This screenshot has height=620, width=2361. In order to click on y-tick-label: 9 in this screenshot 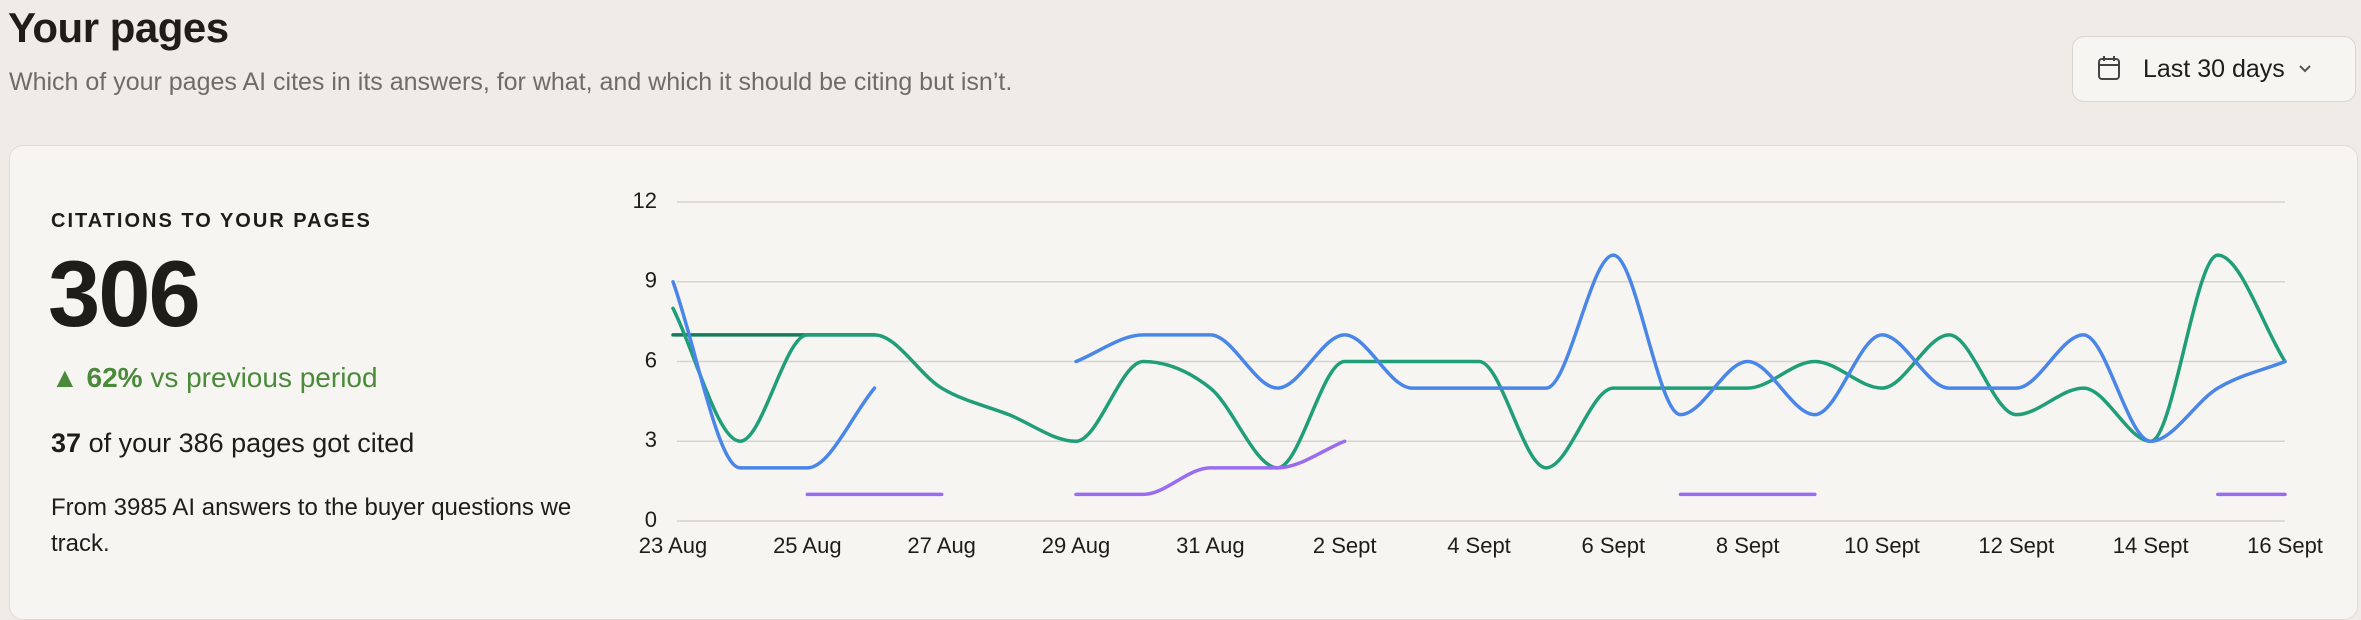, I will do `click(651, 280)`.